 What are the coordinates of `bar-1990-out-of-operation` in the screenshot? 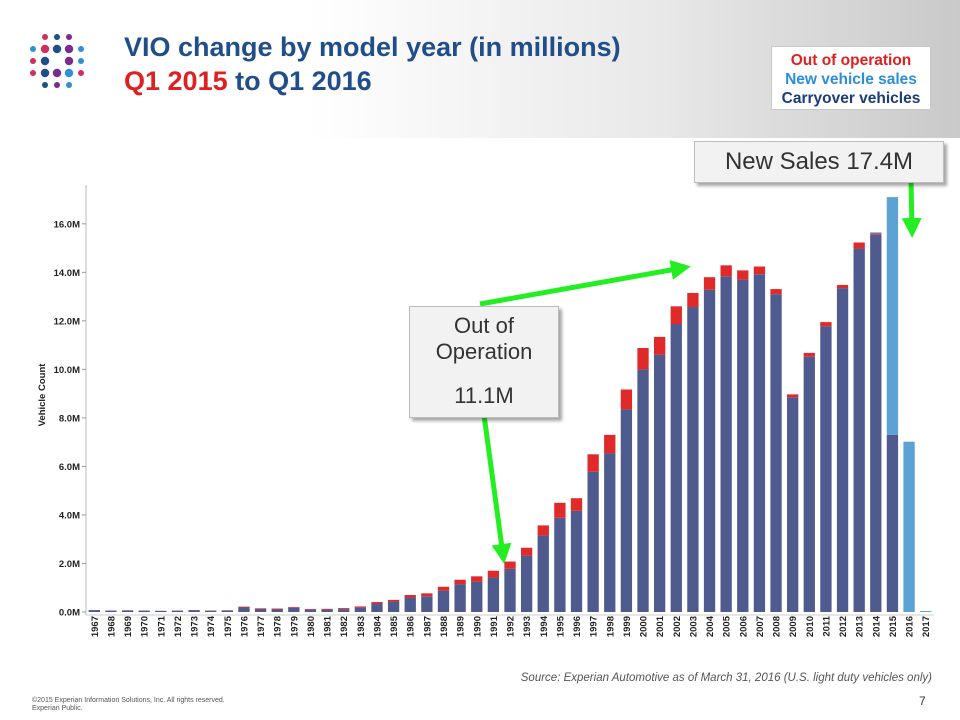 It's located at (477, 579).